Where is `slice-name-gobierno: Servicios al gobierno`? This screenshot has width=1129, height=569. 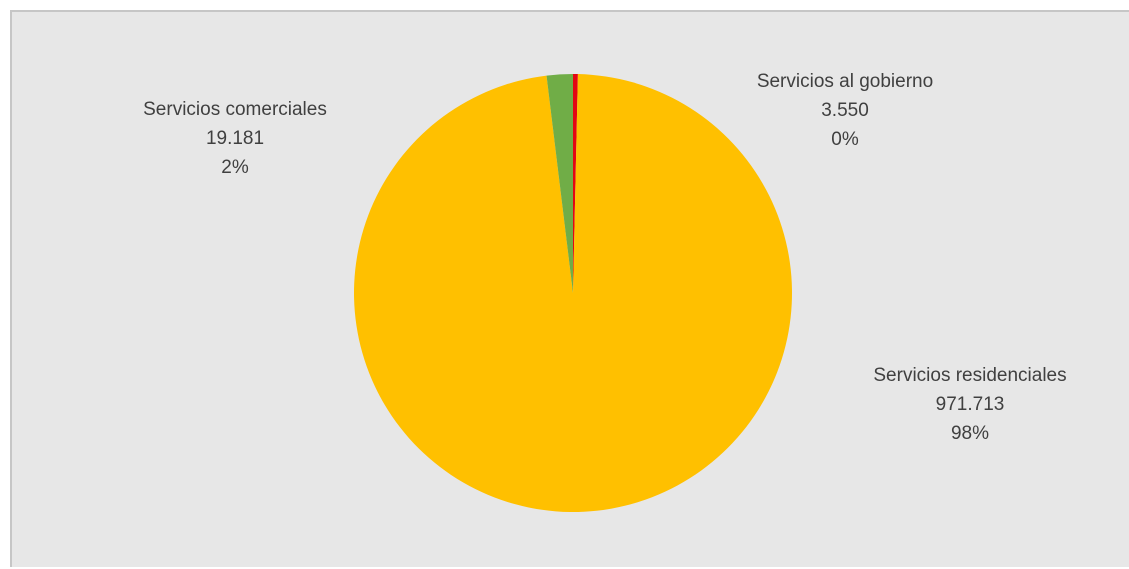 slice-name-gobierno: Servicios al gobierno is located at coordinates (845, 81).